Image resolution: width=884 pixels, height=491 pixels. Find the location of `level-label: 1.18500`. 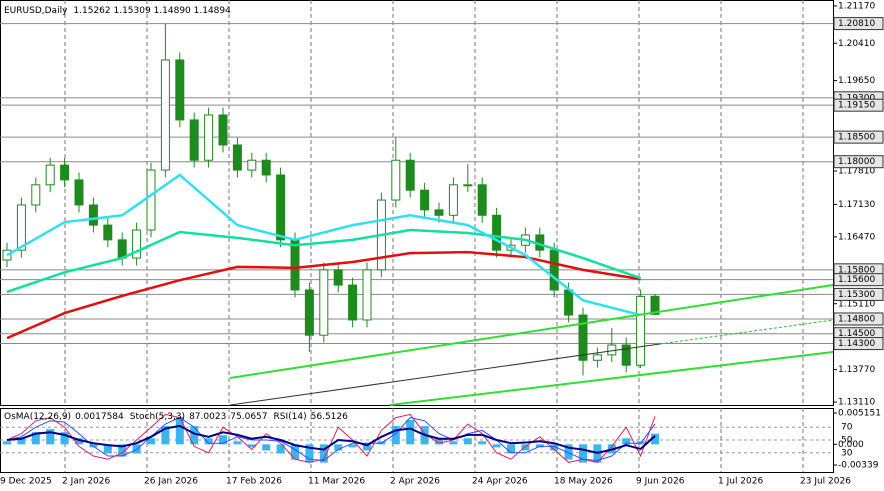

level-label: 1.18500 is located at coordinates (856, 138).